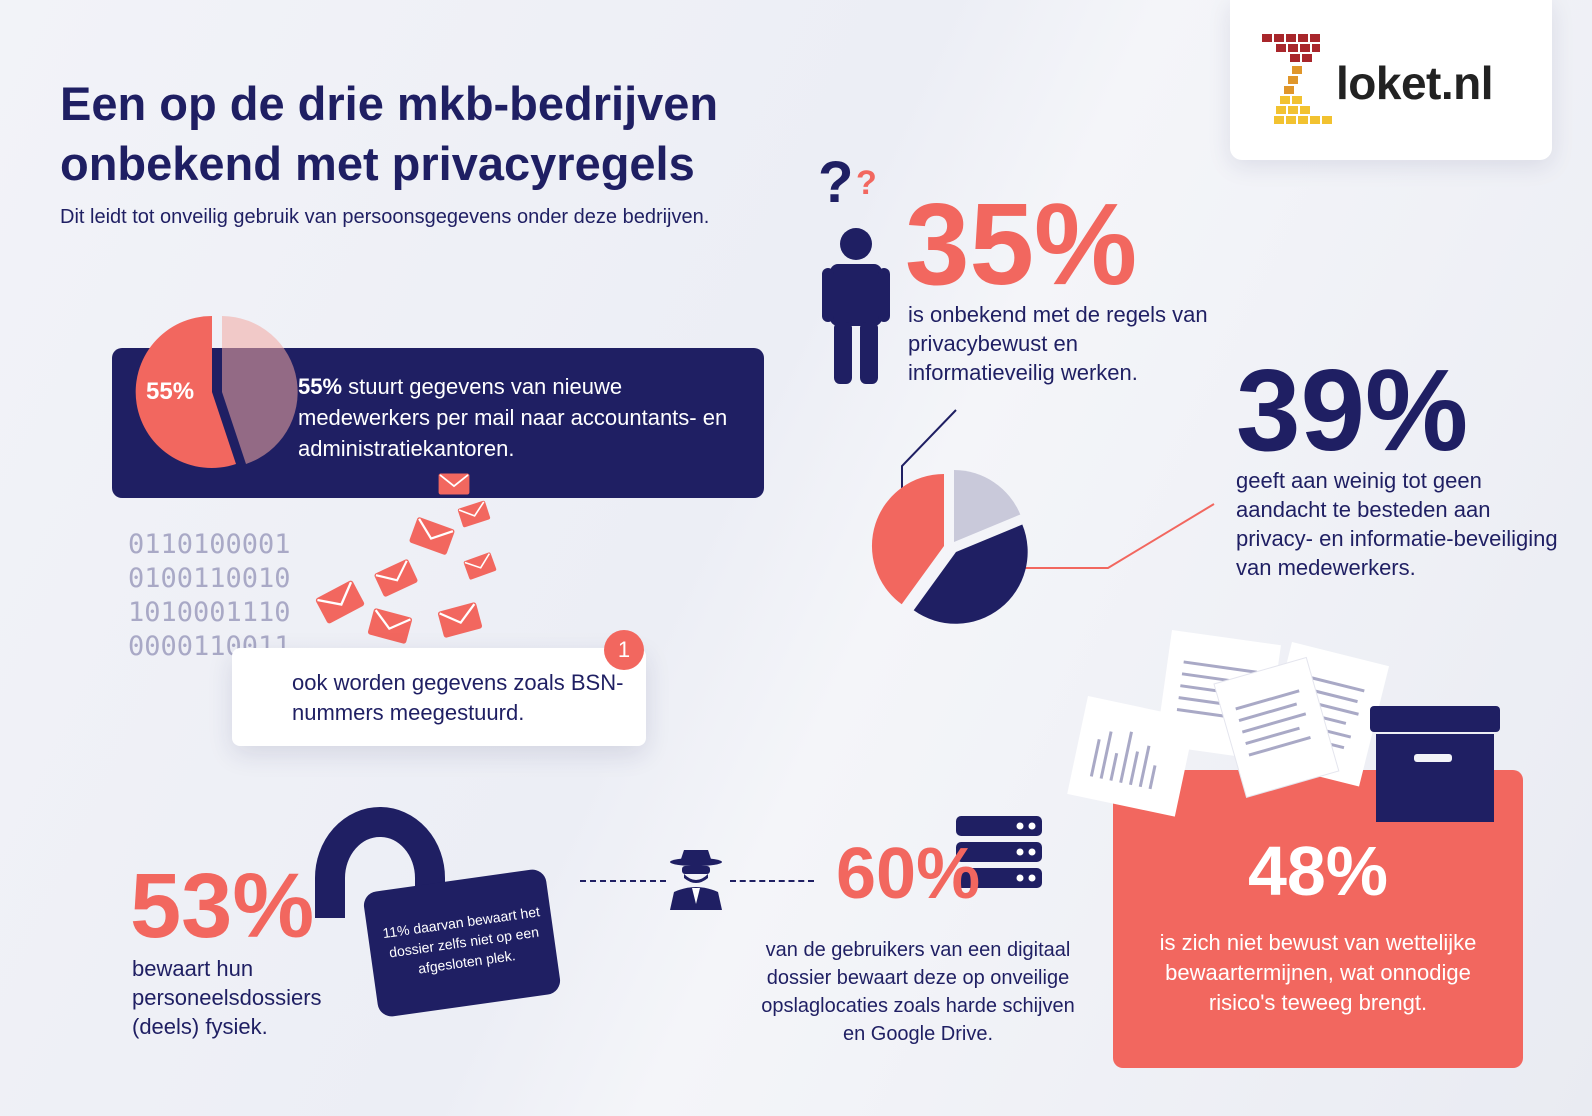 The height and width of the screenshot is (1116, 1592). What do you see at coordinates (696, 880) in the screenshot?
I see `spy-icon` at bounding box center [696, 880].